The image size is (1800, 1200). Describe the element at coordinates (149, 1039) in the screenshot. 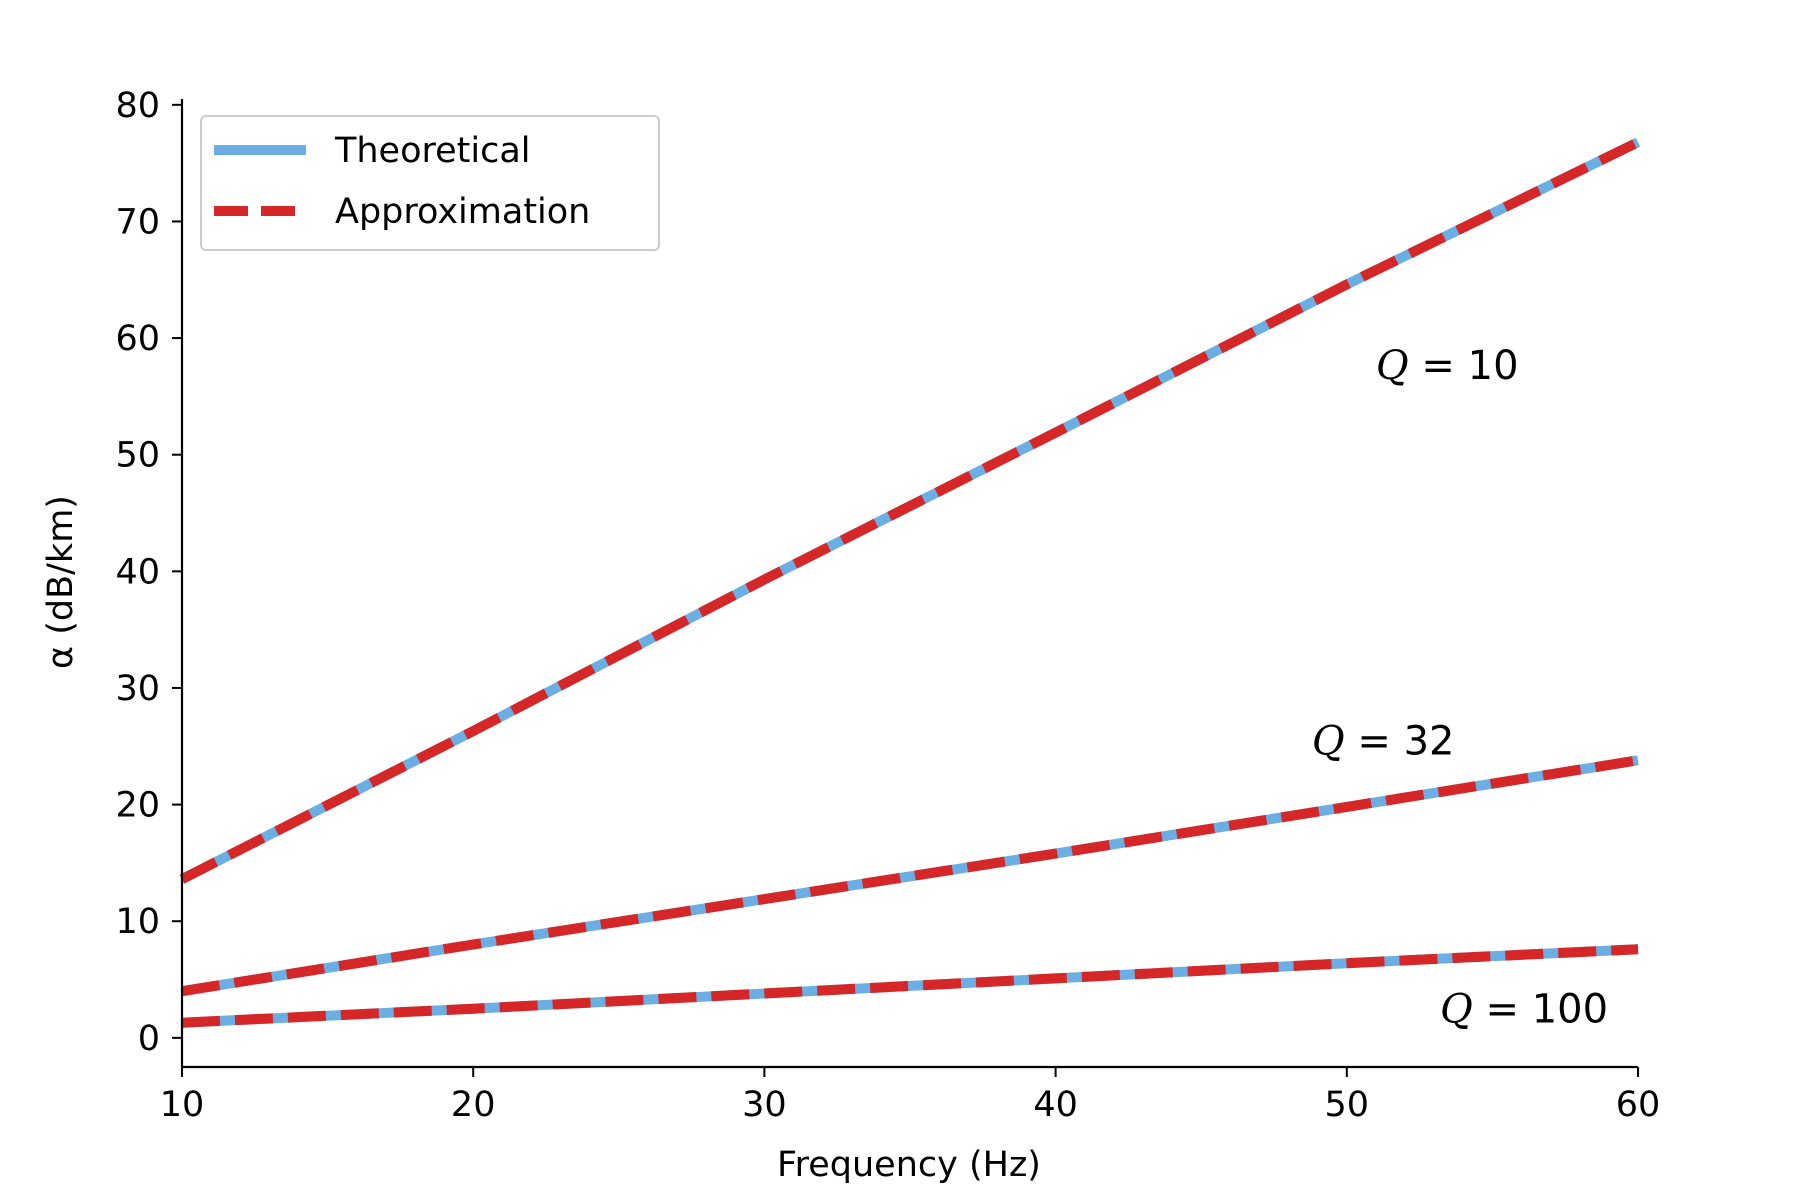

I see `y-tick-label: 0` at that location.